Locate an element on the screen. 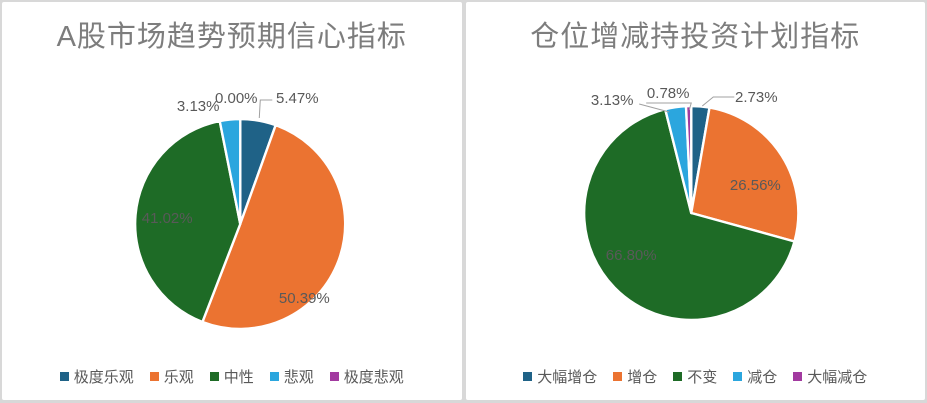  legend-item-2: 中性 is located at coordinates (231, 376).